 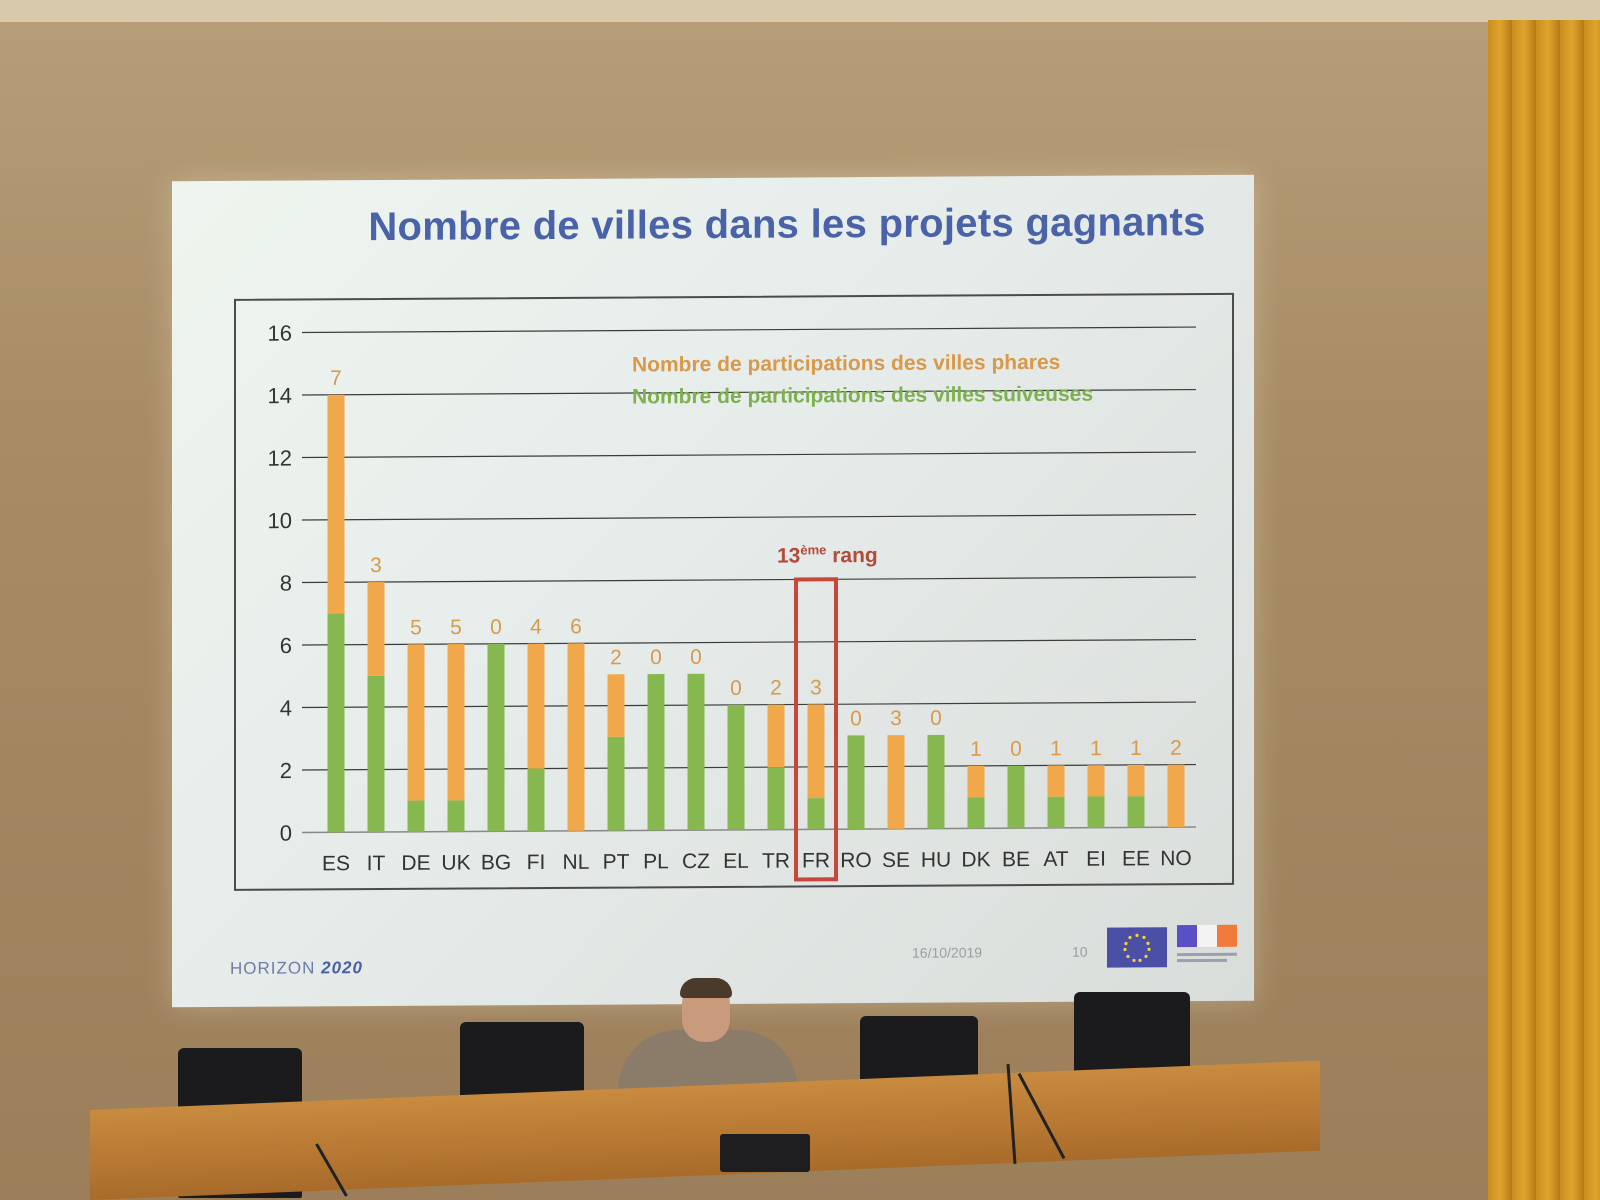 What do you see at coordinates (1096, 781) in the screenshot?
I see `bar-phares-EI` at bounding box center [1096, 781].